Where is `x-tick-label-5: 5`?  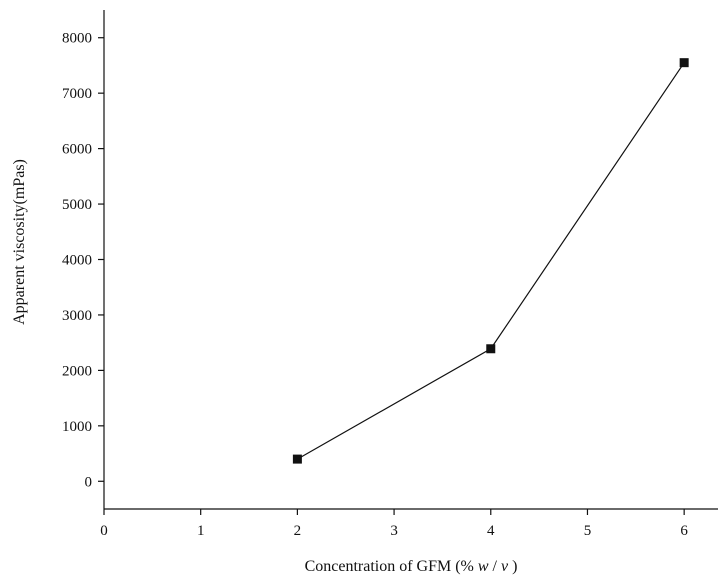
x-tick-label-5: 5 is located at coordinates (588, 531).